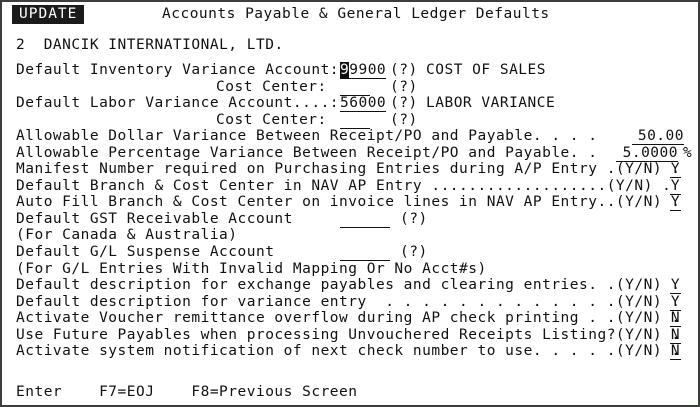 The height and width of the screenshot is (407, 700). What do you see at coordinates (363, 104) in the screenshot?
I see `labor-variance-input: 56000` at bounding box center [363, 104].